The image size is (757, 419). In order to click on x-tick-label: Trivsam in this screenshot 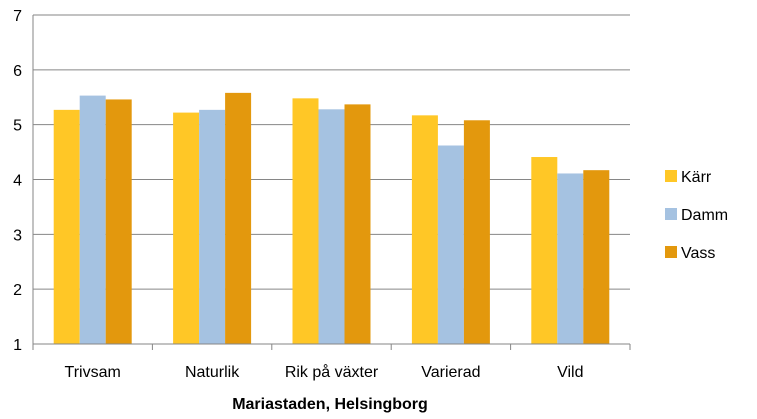, I will do `click(93, 372)`.